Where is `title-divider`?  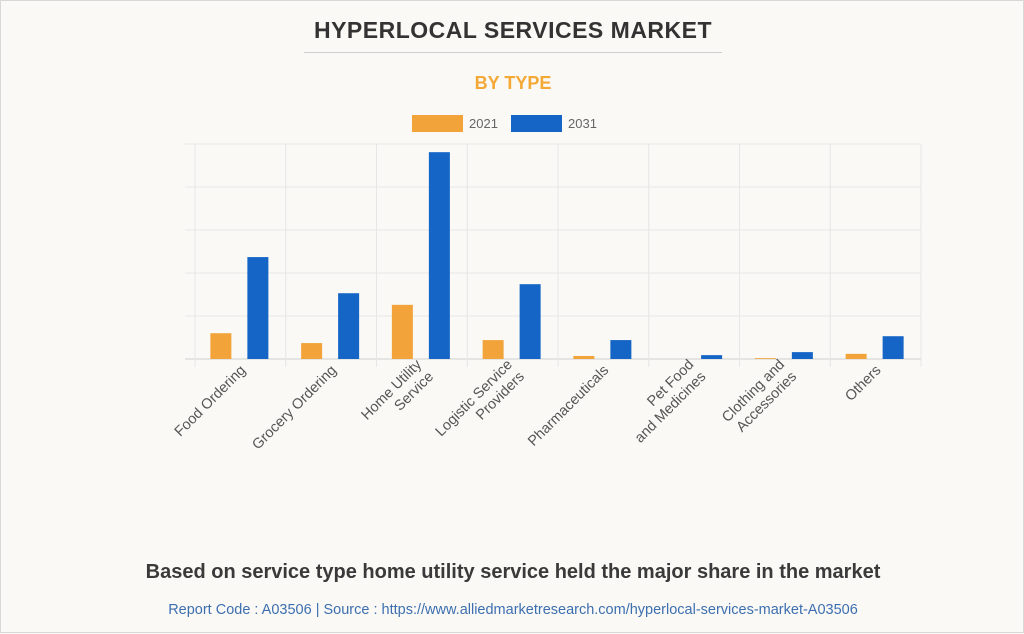
title-divider is located at coordinates (513, 52).